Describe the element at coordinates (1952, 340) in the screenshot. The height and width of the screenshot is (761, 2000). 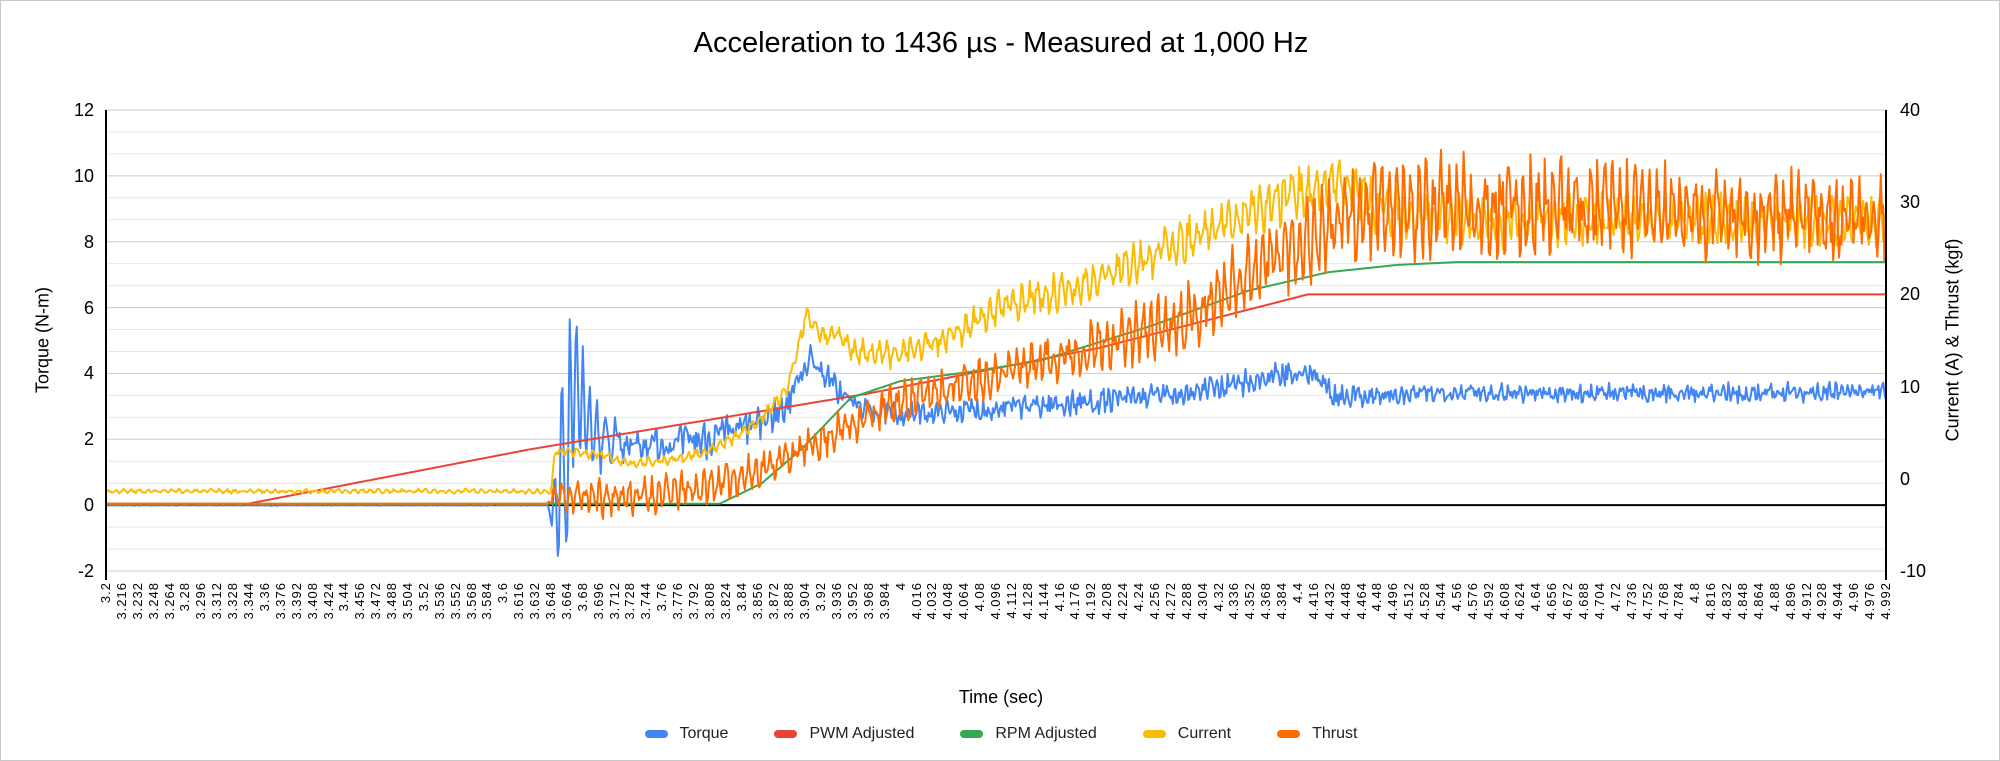
I see `right-axis-title: Current (A) & Thrust (kgf)` at that location.